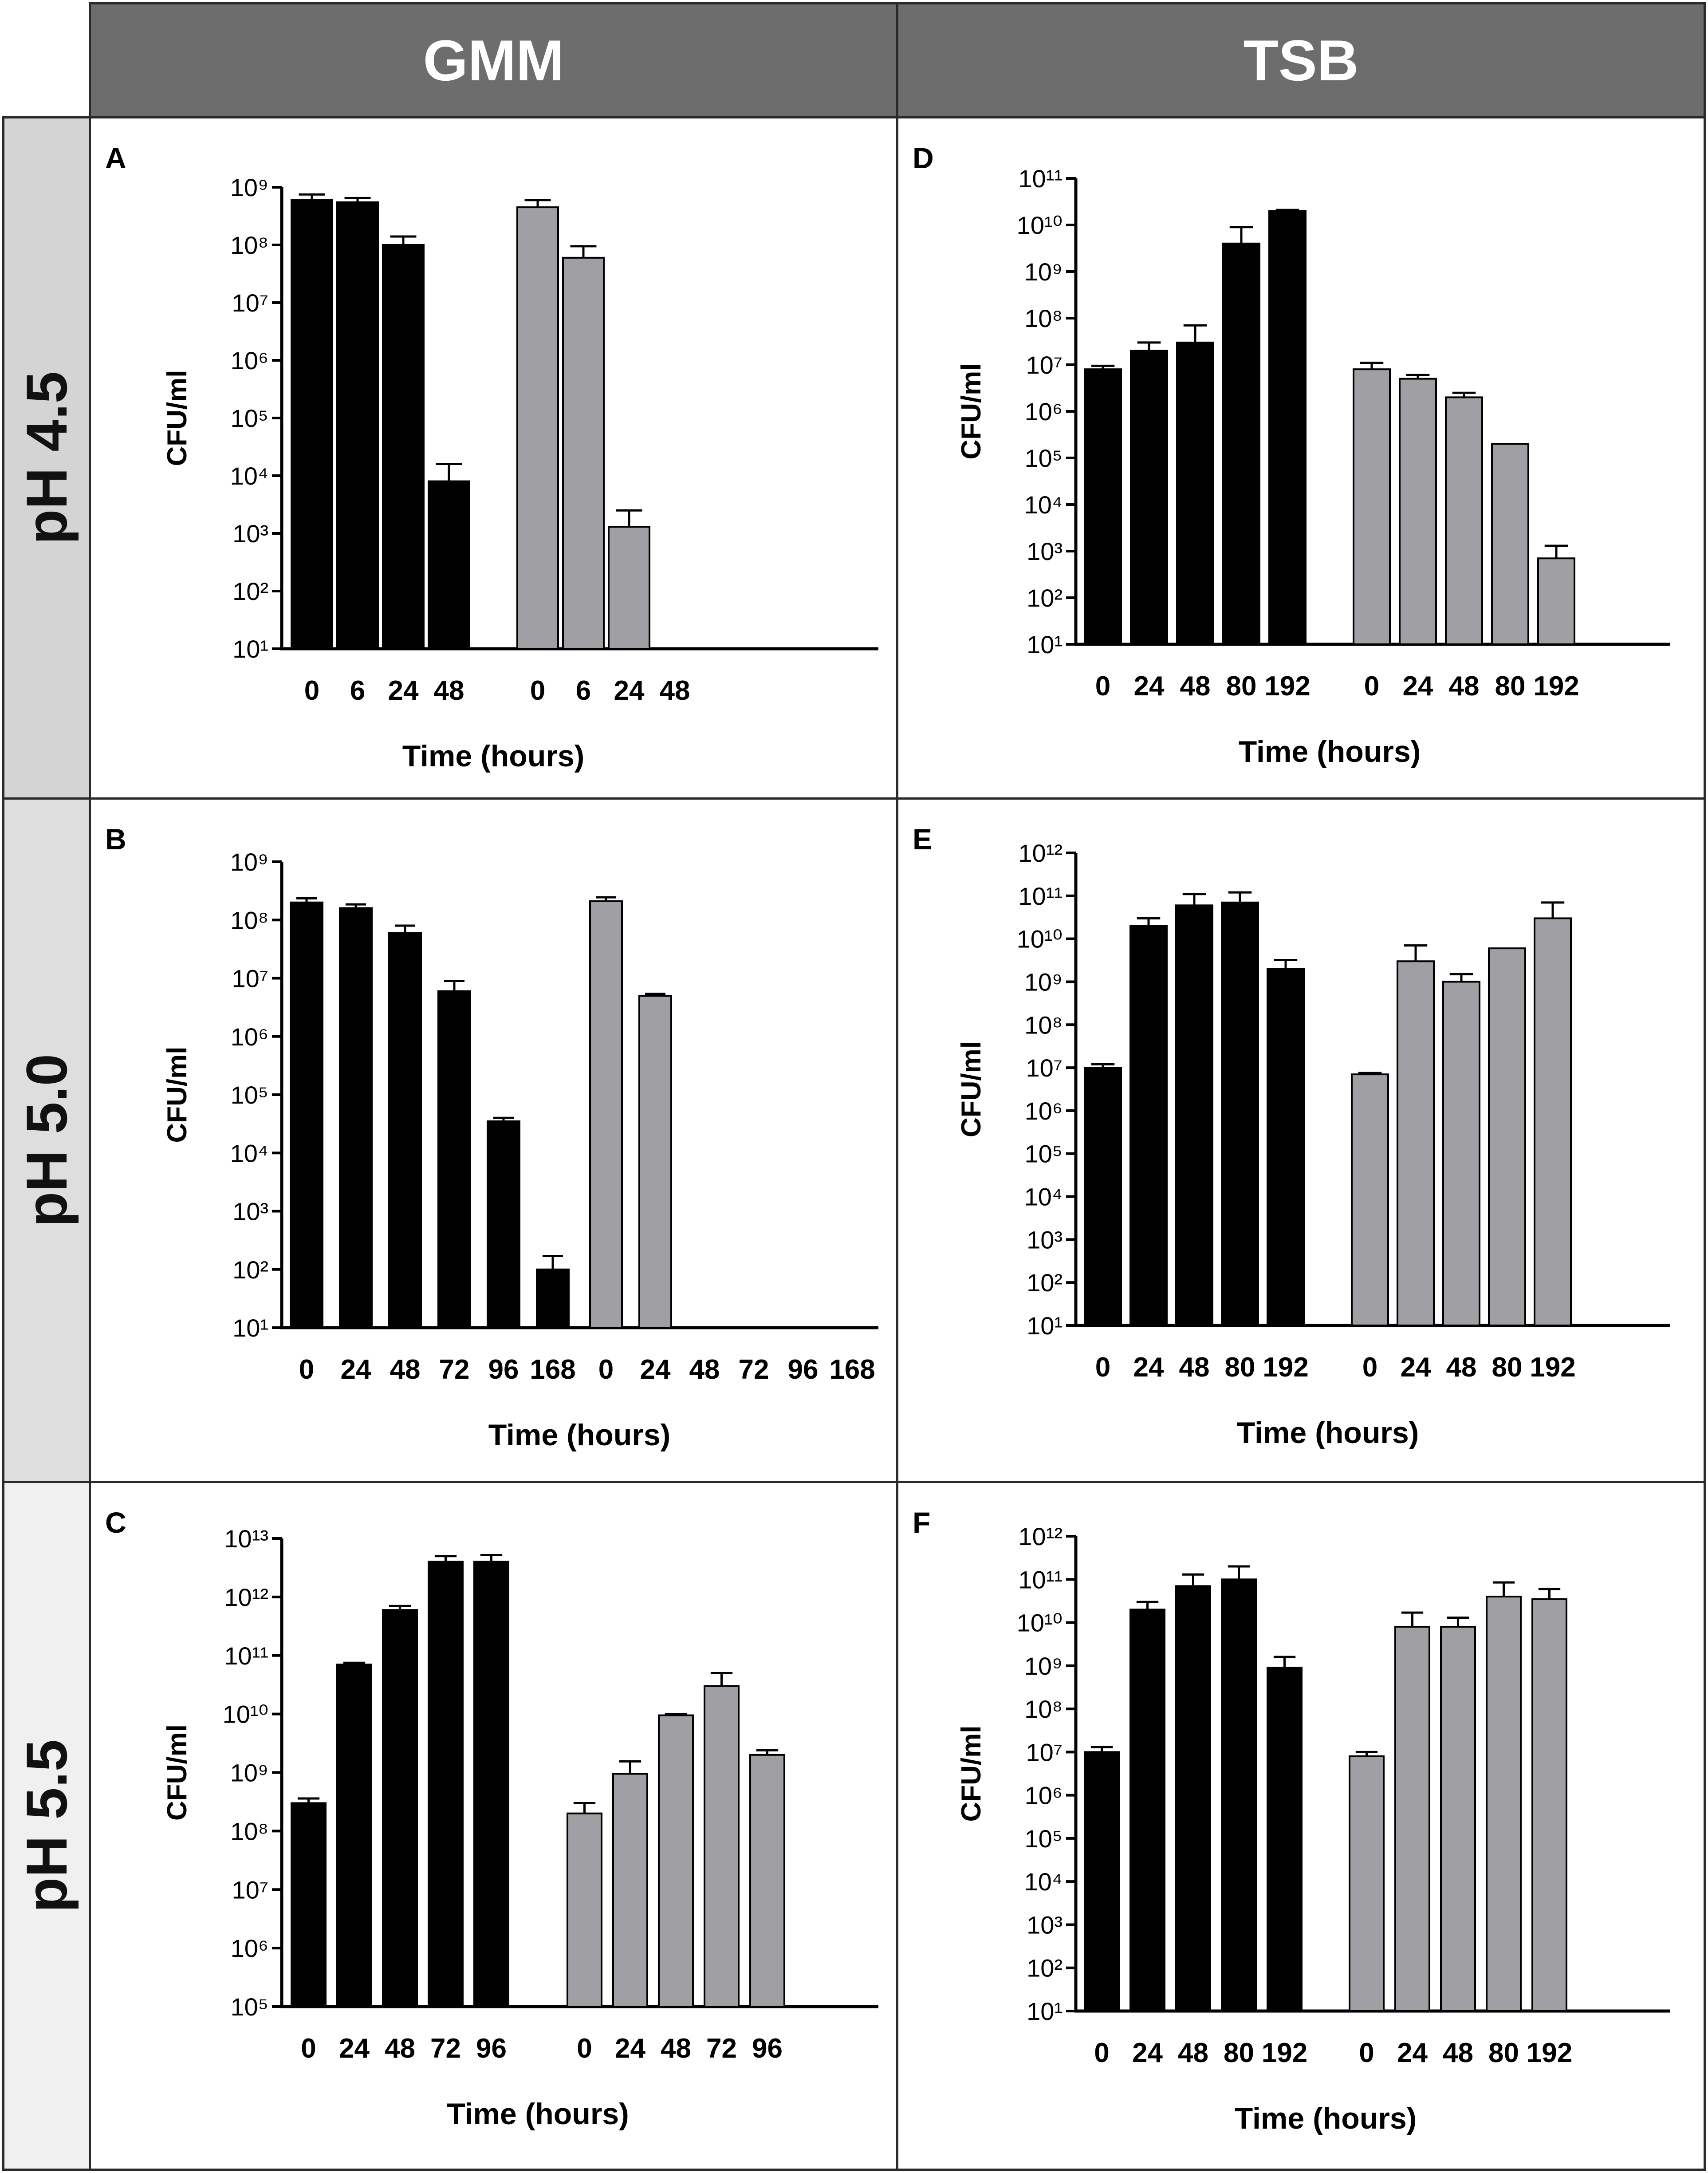 The image size is (1708, 2173). Describe the element at coordinates (249, 1037) in the screenshot. I see `panel-b-y-tick-label: 10⁶` at that location.